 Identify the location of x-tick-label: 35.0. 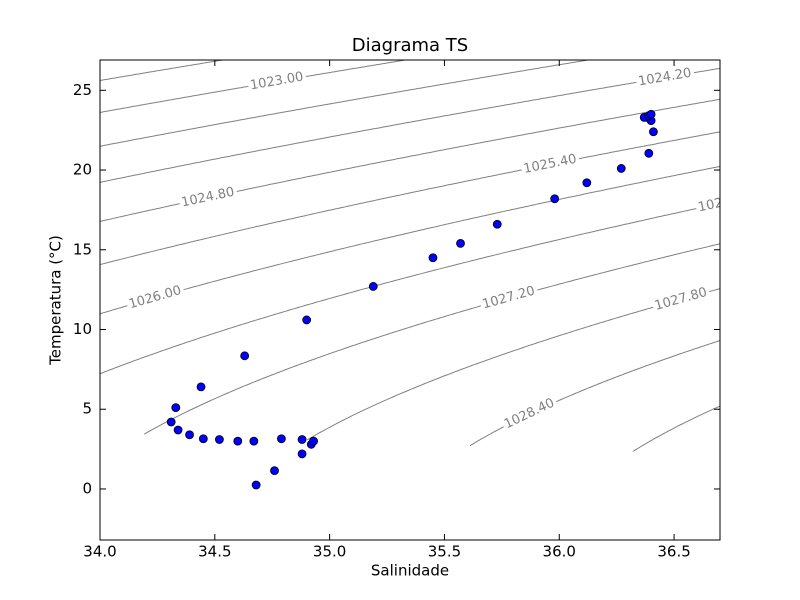
(329, 552).